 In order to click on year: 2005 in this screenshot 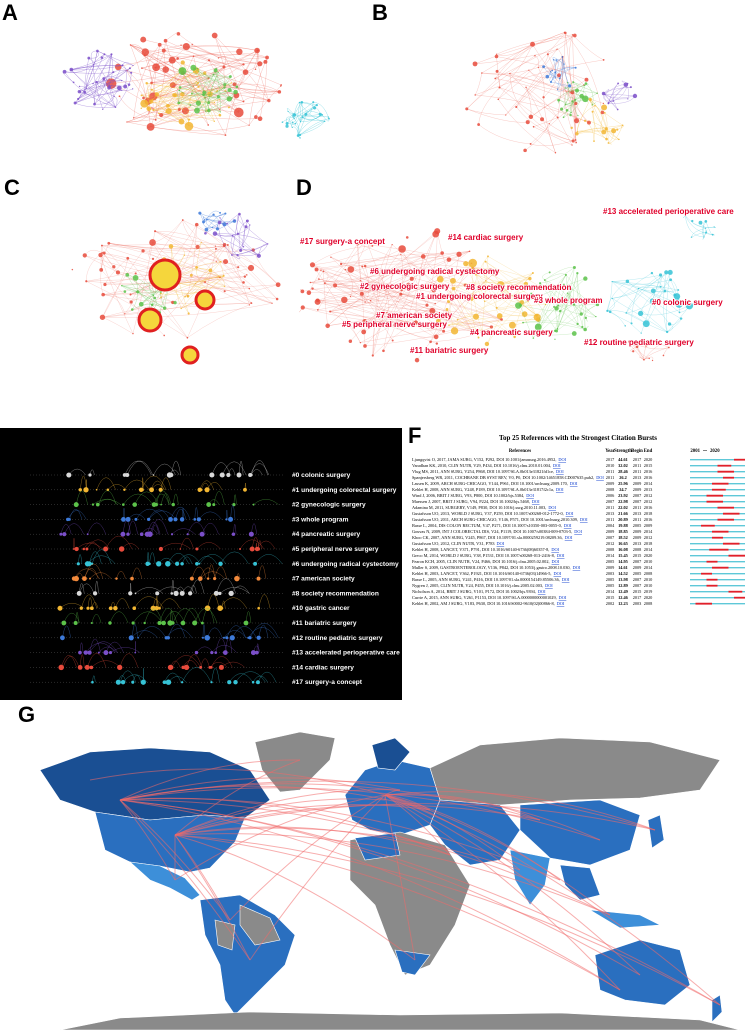, I will do `click(610, 579)`.